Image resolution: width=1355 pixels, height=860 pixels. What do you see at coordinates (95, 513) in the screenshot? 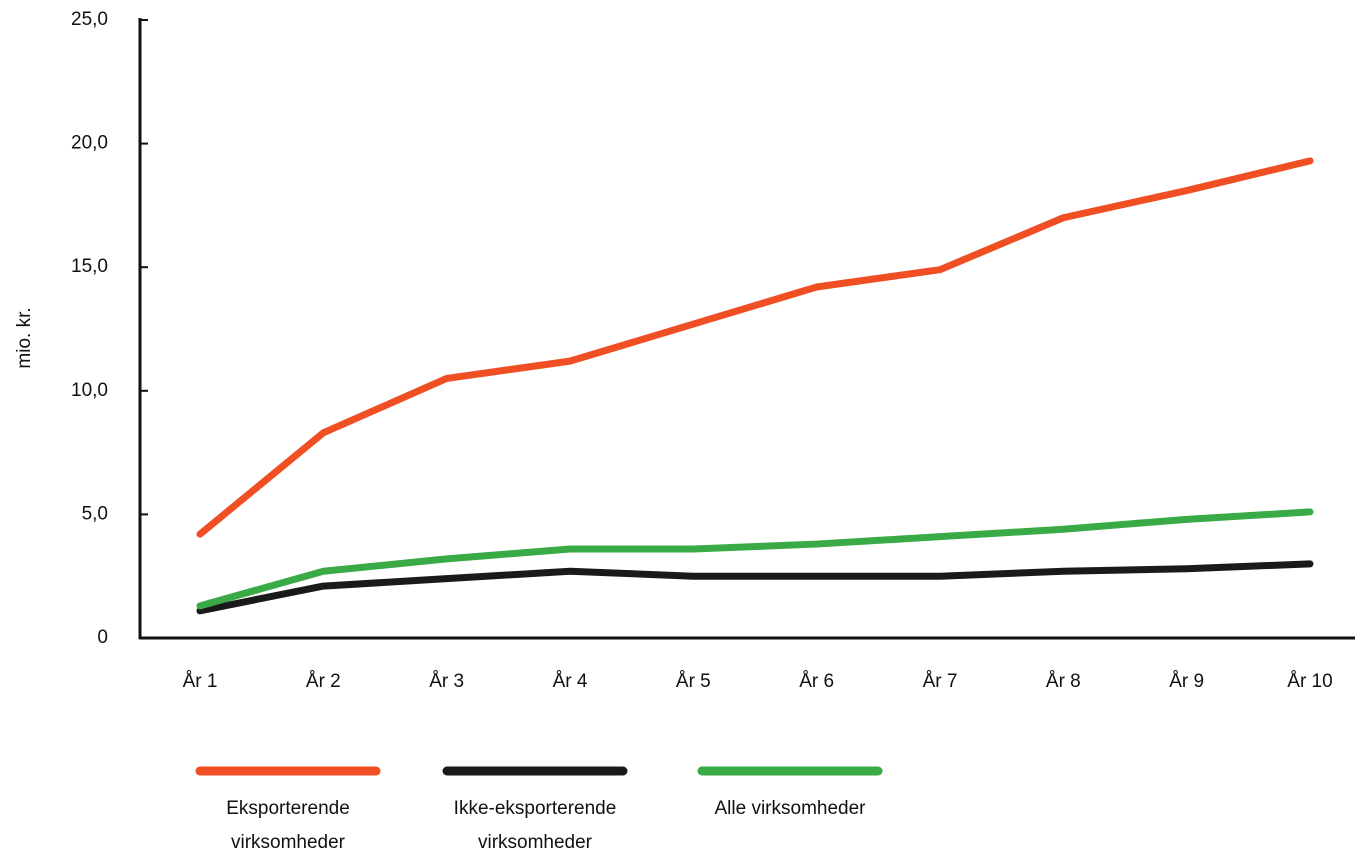
I see `y-tick-label: 5,0` at bounding box center [95, 513].